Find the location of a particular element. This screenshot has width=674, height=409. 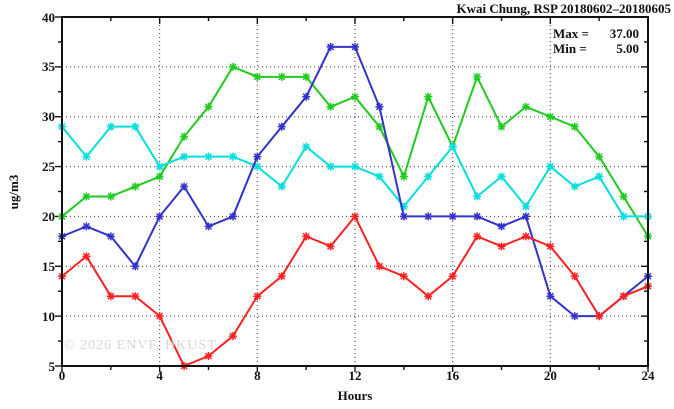

y-tick-label: 40 is located at coordinates (48, 17).